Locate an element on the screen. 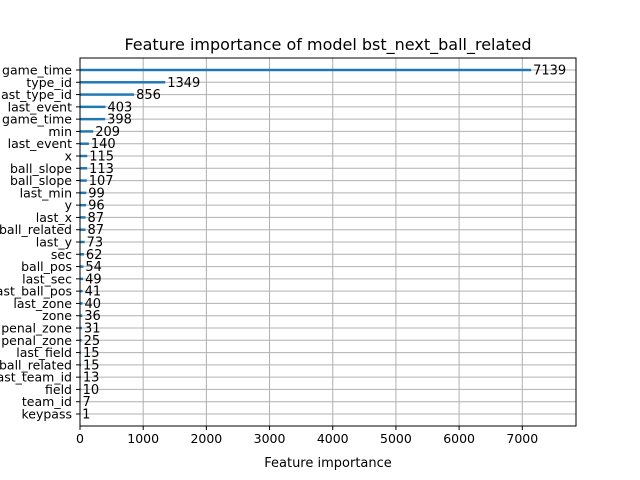 The height and width of the screenshot is (480, 640). value-label: 10 is located at coordinates (91, 390).